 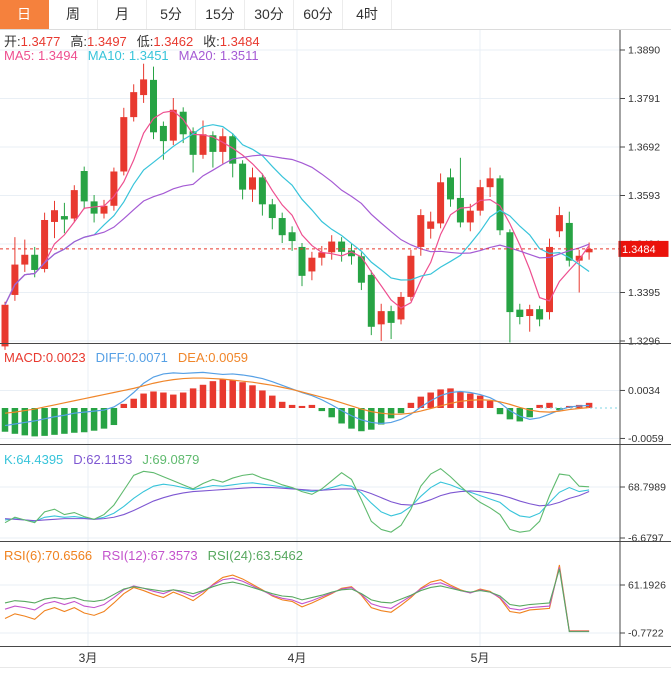 What do you see at coordinates (647, 586) in the screenshot?
I see `rsi-axis-label: 61.1926` at bounding box center [647, 586].